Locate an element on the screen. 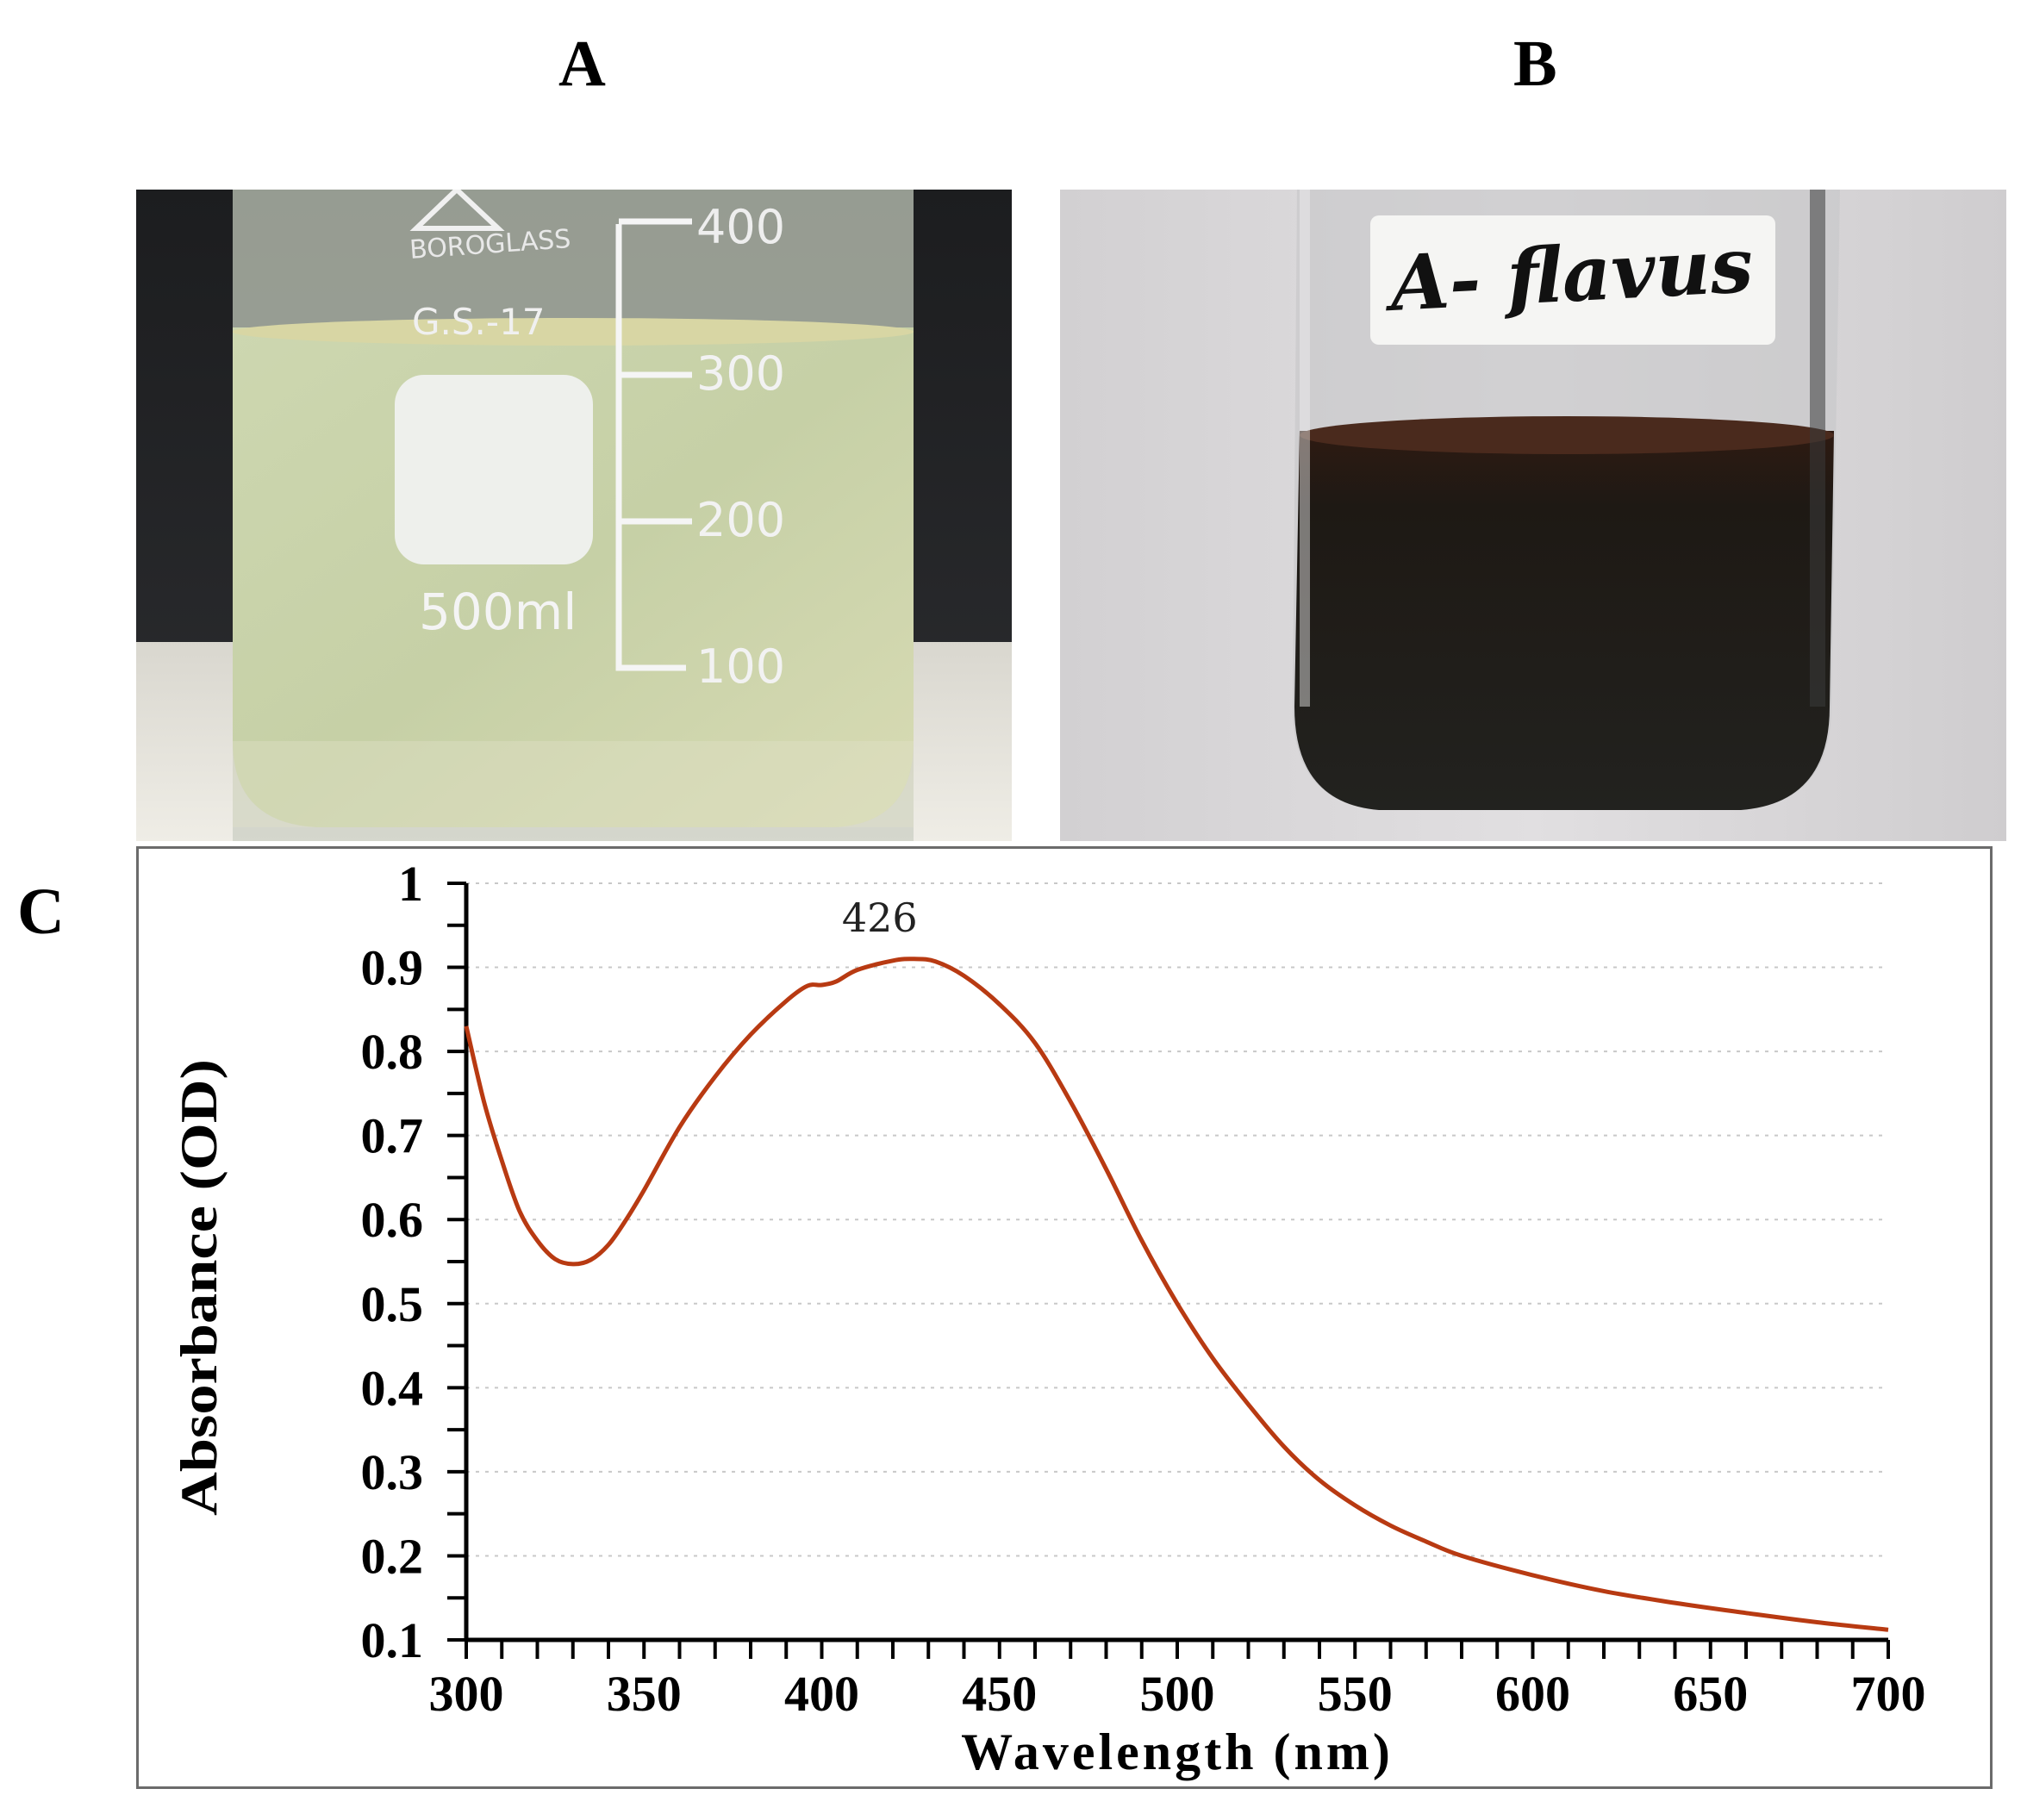 Image resolution: width=2027 pixels, height=1820 pixels. grad-label-100: 100 is located at coordinates (740, 666).